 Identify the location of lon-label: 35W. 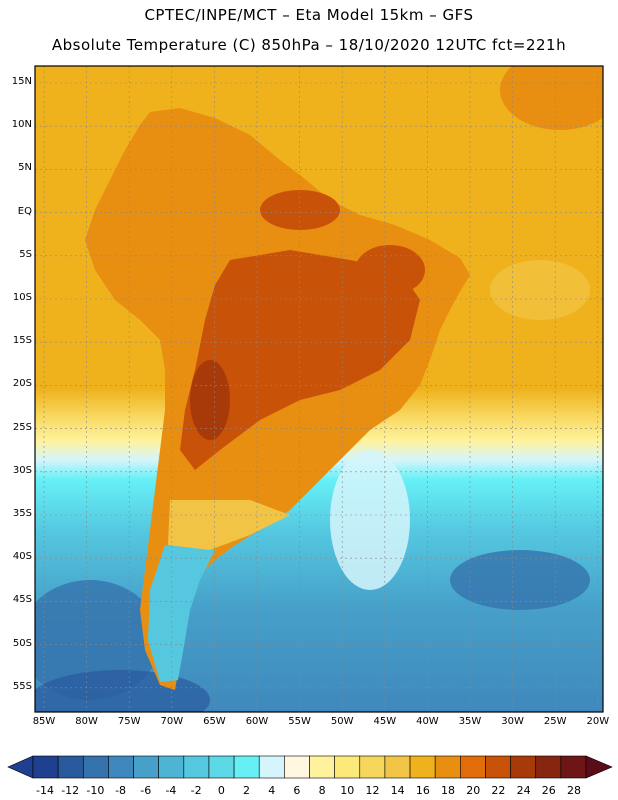
(470, 721).